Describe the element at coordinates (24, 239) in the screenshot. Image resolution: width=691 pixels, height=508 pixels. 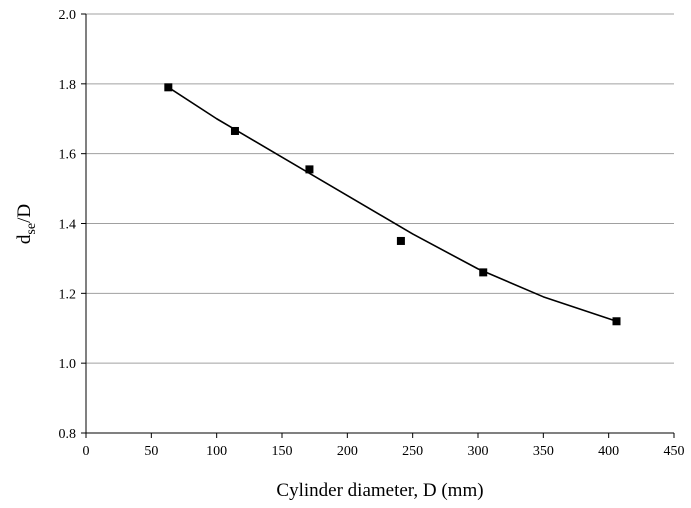
I see `y-label-base: d` at that location.